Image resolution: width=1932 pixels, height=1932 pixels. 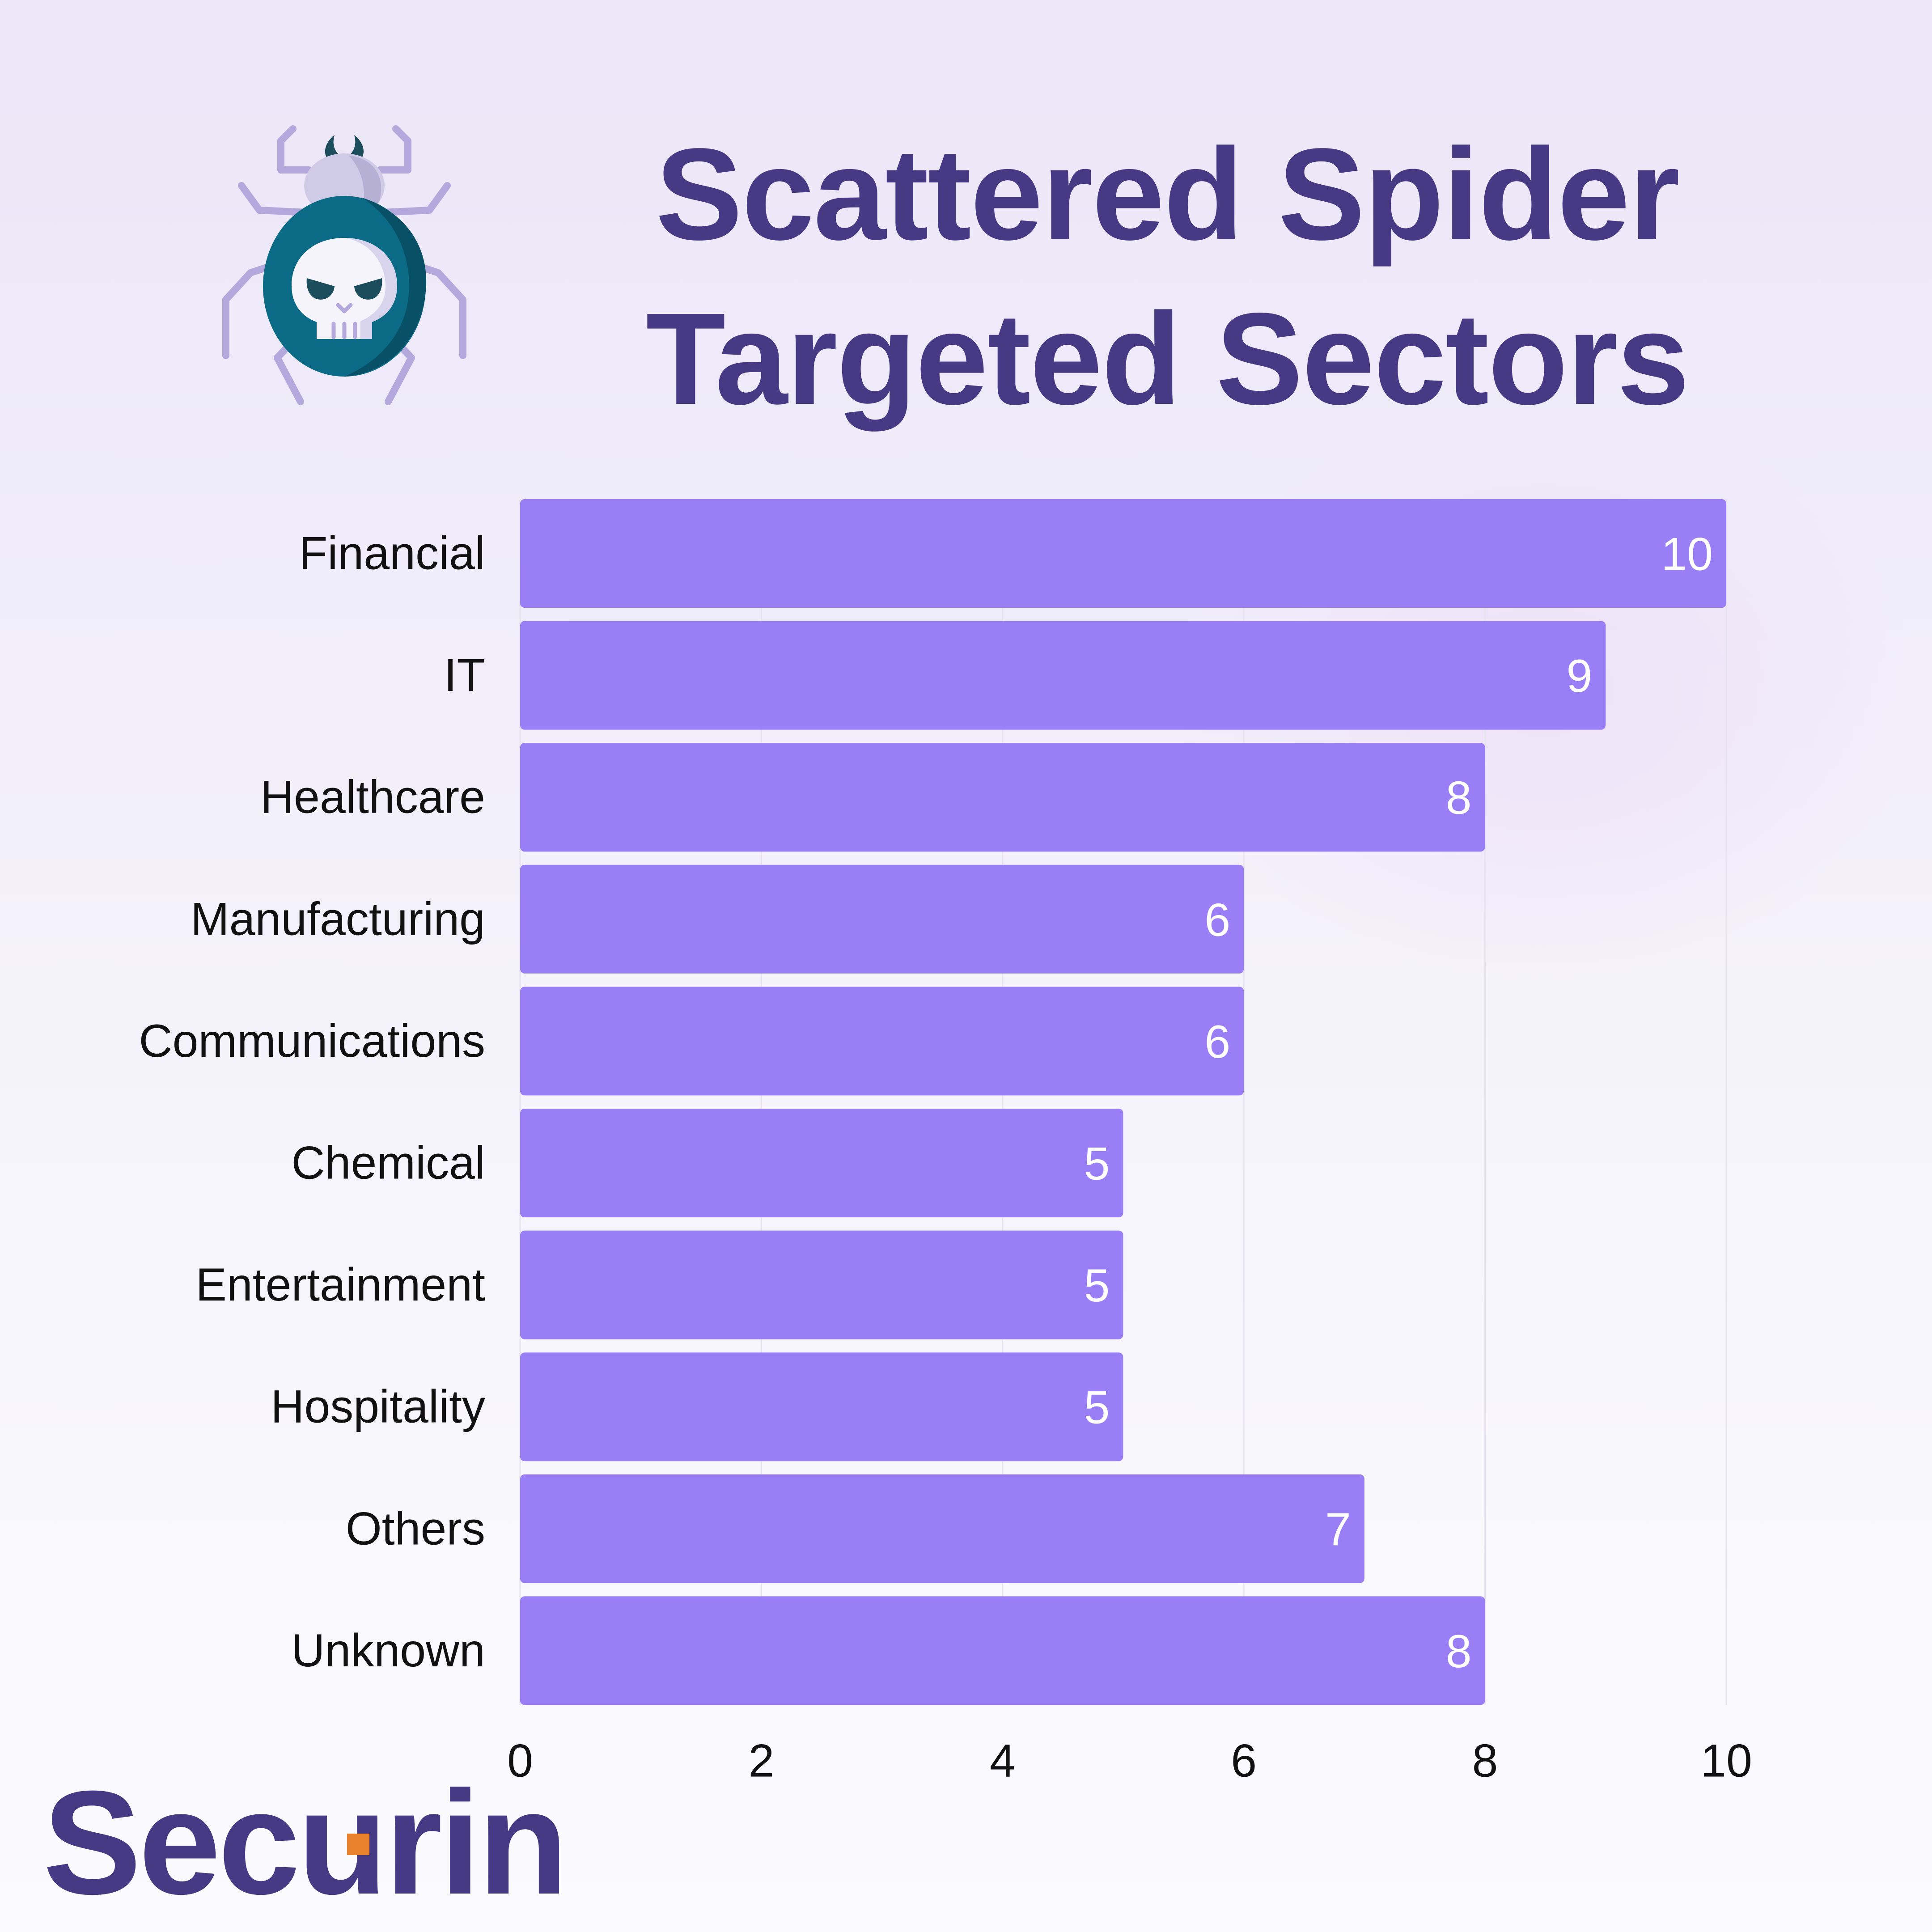 I want to click on data-label: 10, so click(x=1687, y=554).